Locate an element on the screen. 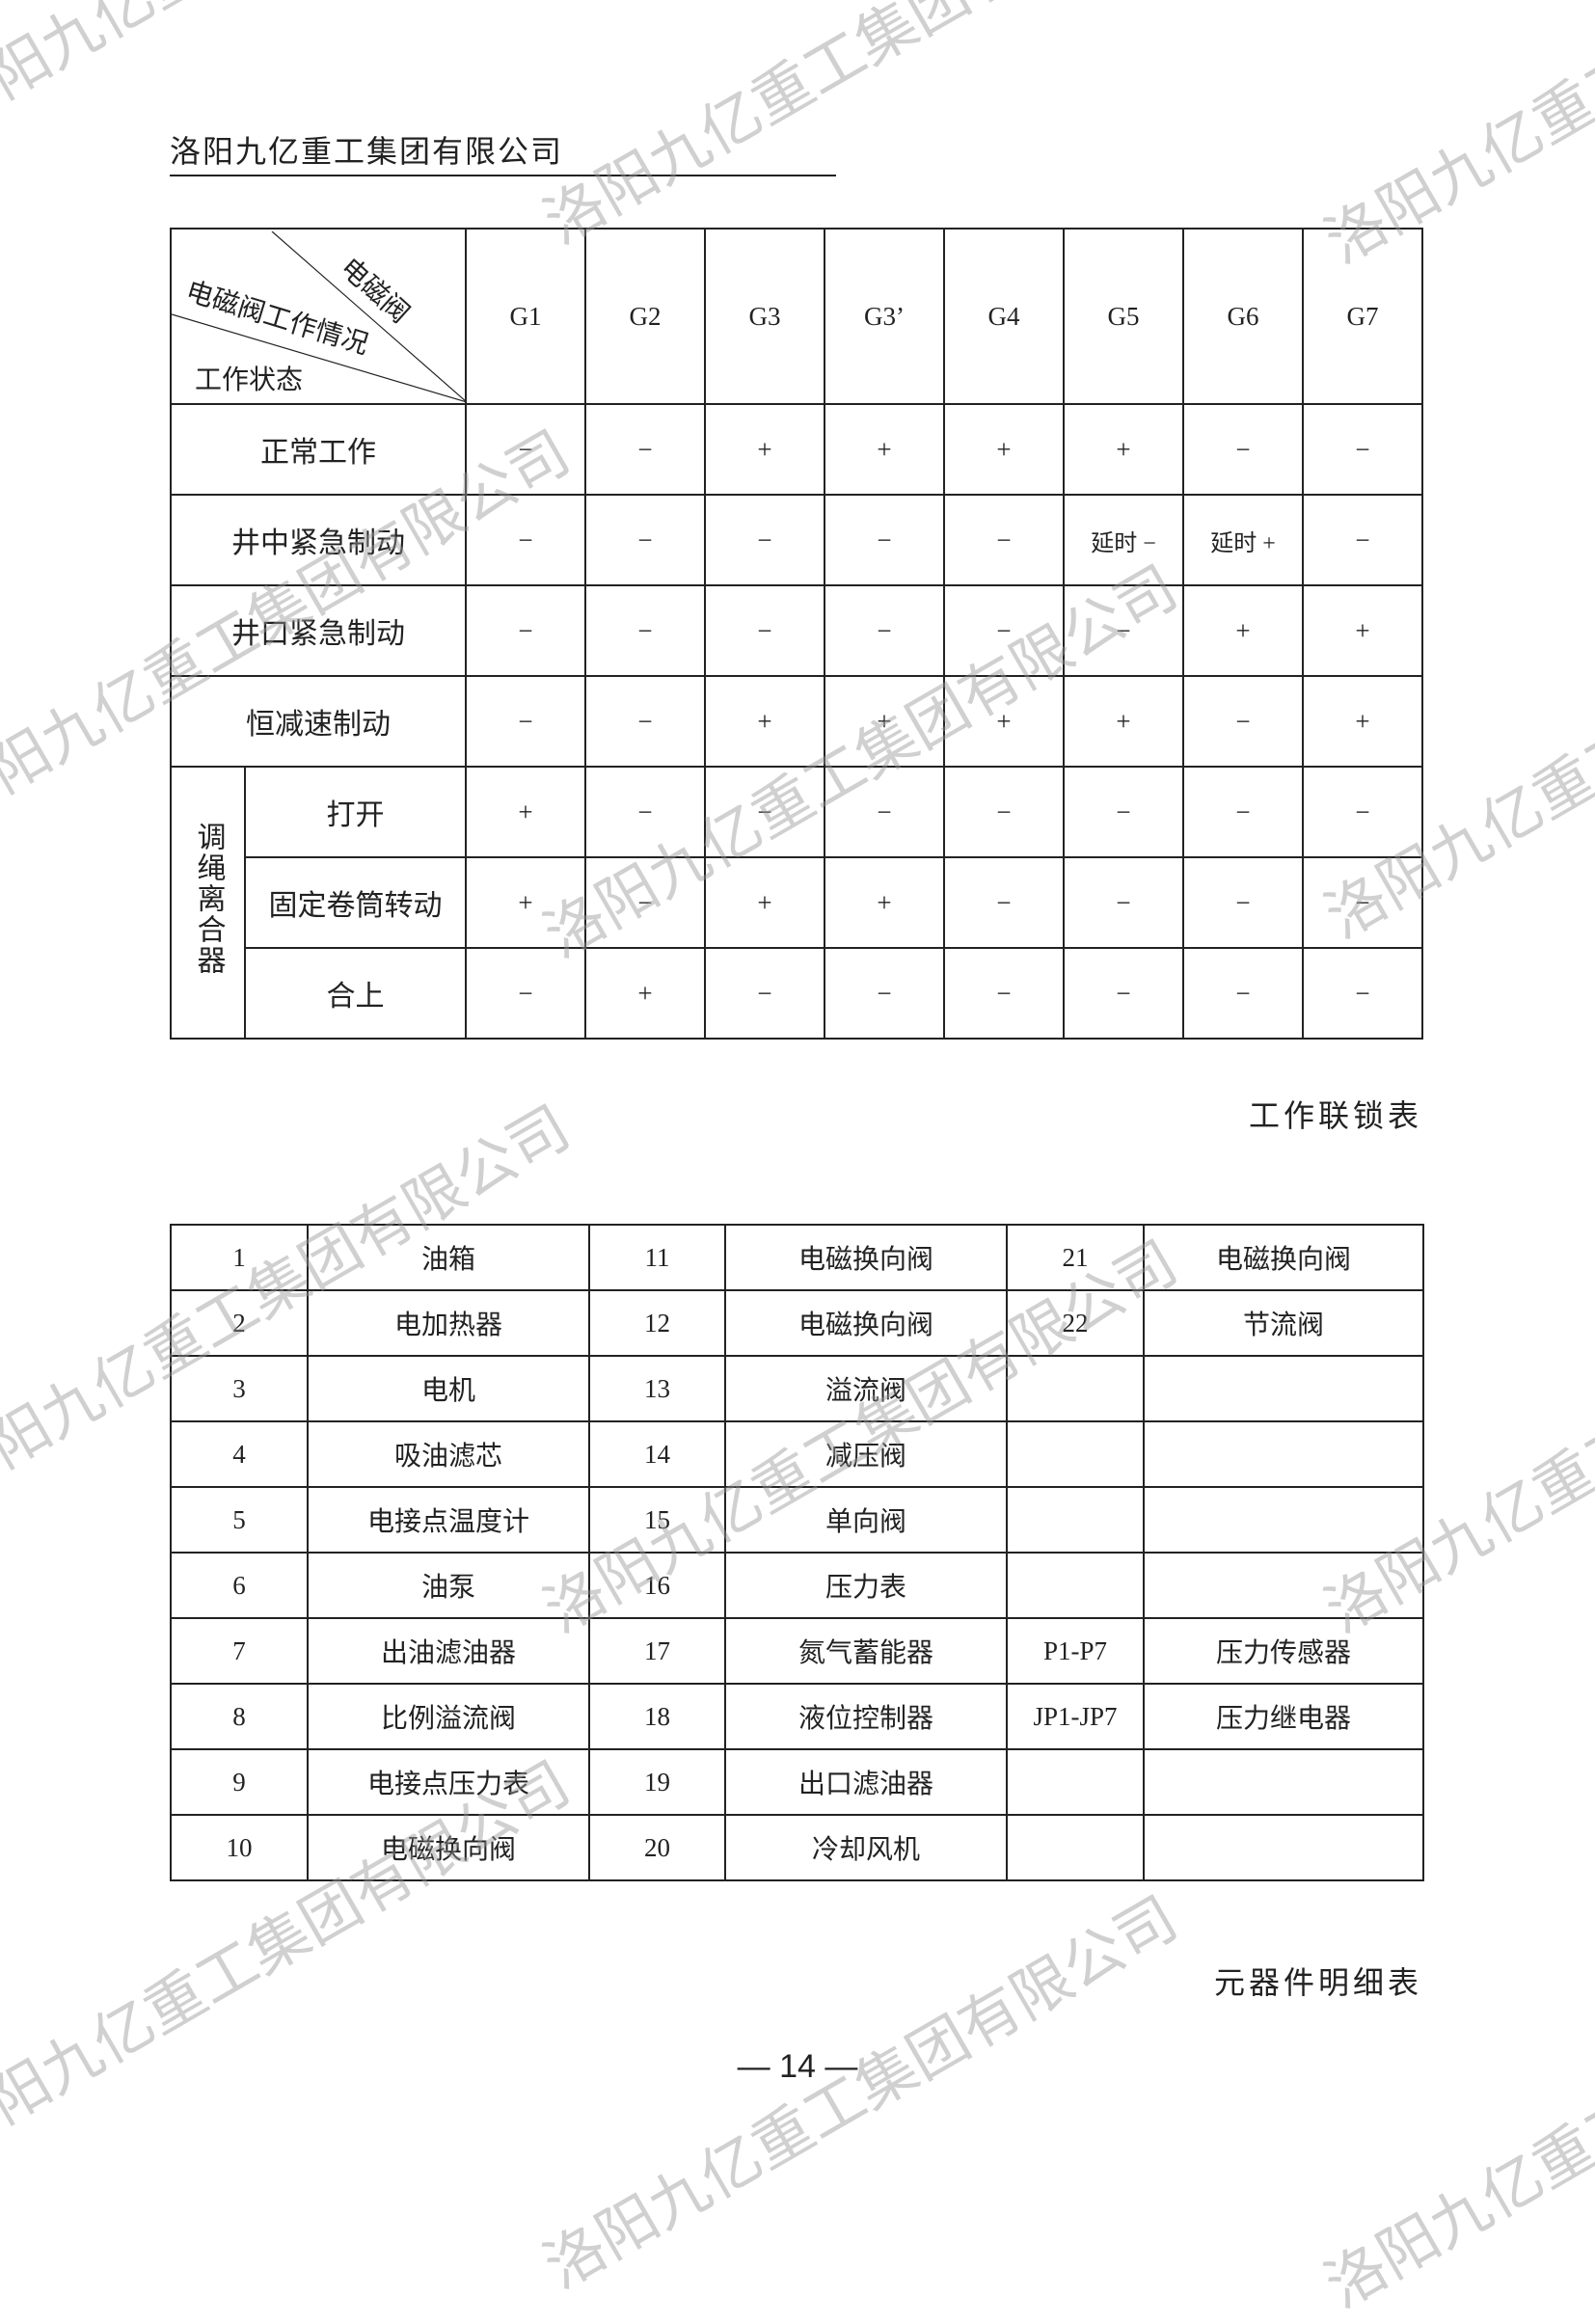 Image resolution: width=1595 pixels, height=2324 pixels. column-header-3: G3 is located at coordinates (764, 316).